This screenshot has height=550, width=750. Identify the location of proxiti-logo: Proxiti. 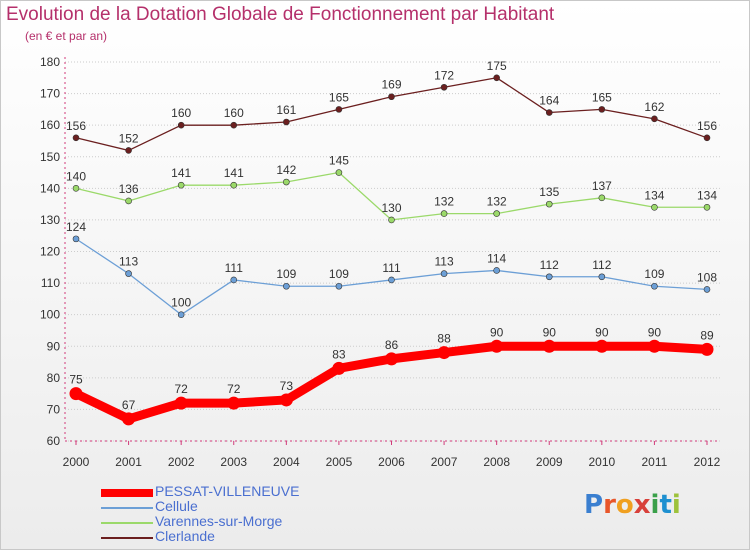
(632, 505).